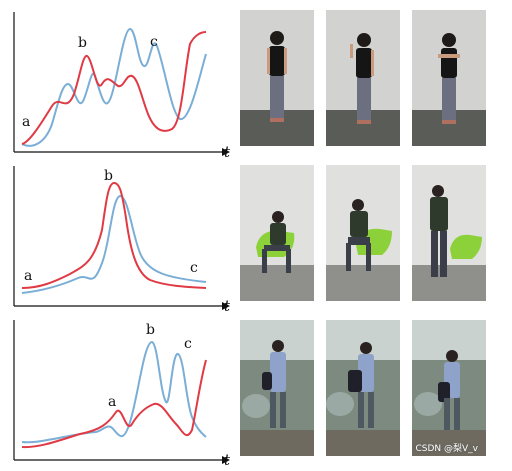 The height and width of the screenshot is (471, 512). What do you see at coordinates (449, 388) in the screenshot?
I see `photo-row3-frame3: CSDN @梨V_v` at bounding box center [449, 388].